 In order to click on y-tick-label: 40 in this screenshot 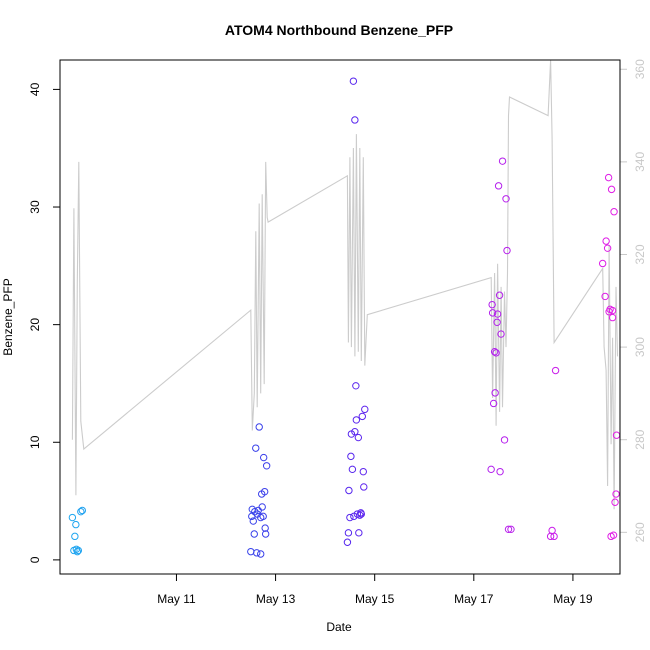, I will do `click(35, 89)`.